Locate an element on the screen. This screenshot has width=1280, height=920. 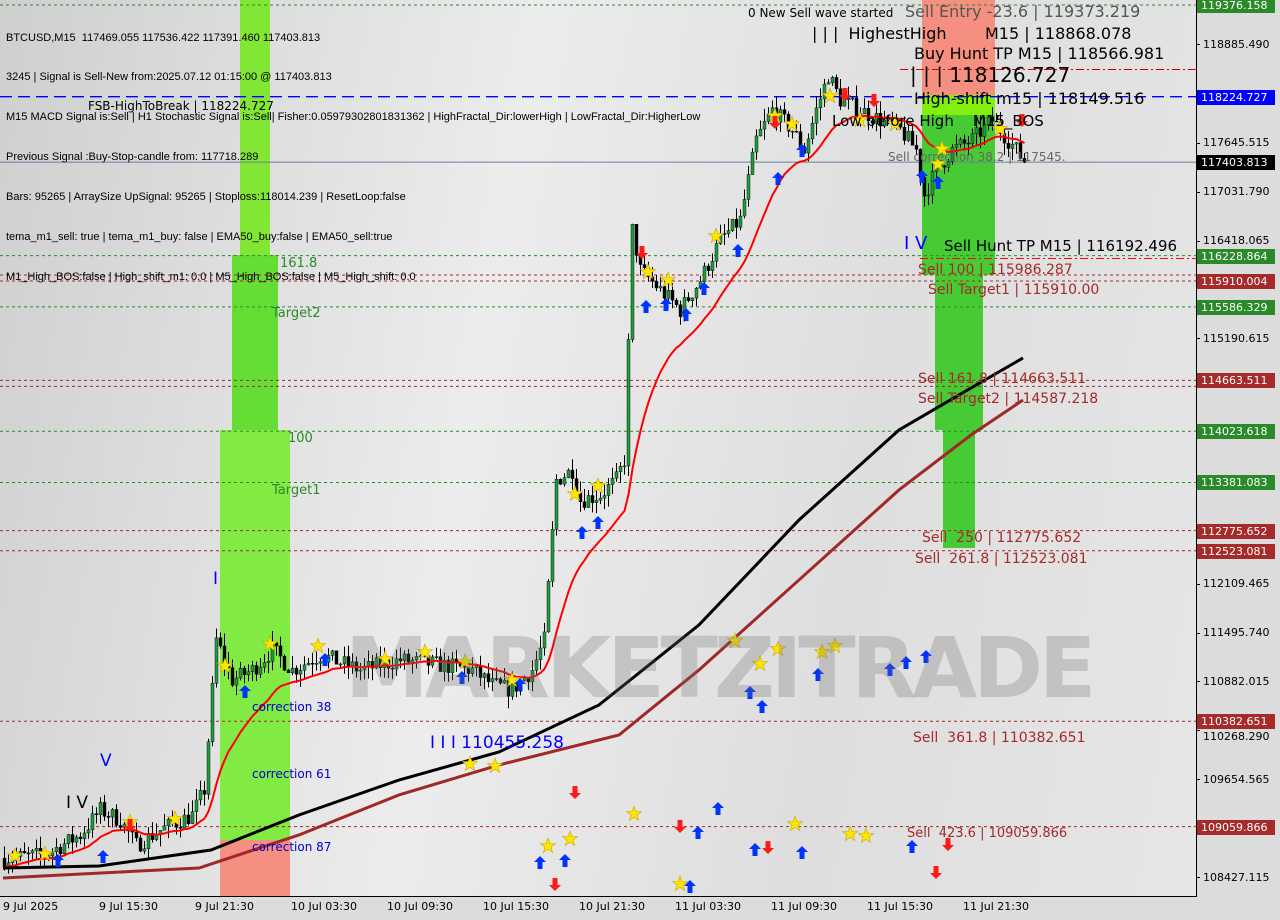
sell-100-label: Sell 100 | 115986.287 is located at coordinates (995, 270).